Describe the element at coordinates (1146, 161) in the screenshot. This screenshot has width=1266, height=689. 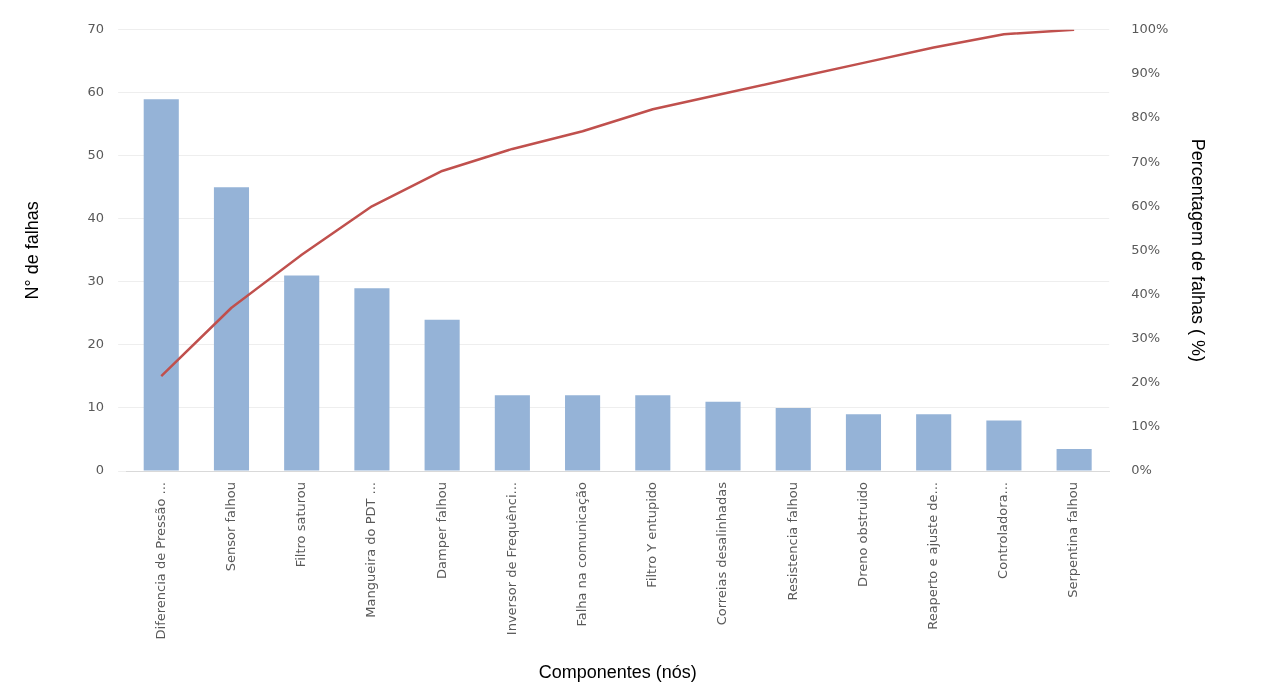
I see `y2-tick-label: 70%` at that location.